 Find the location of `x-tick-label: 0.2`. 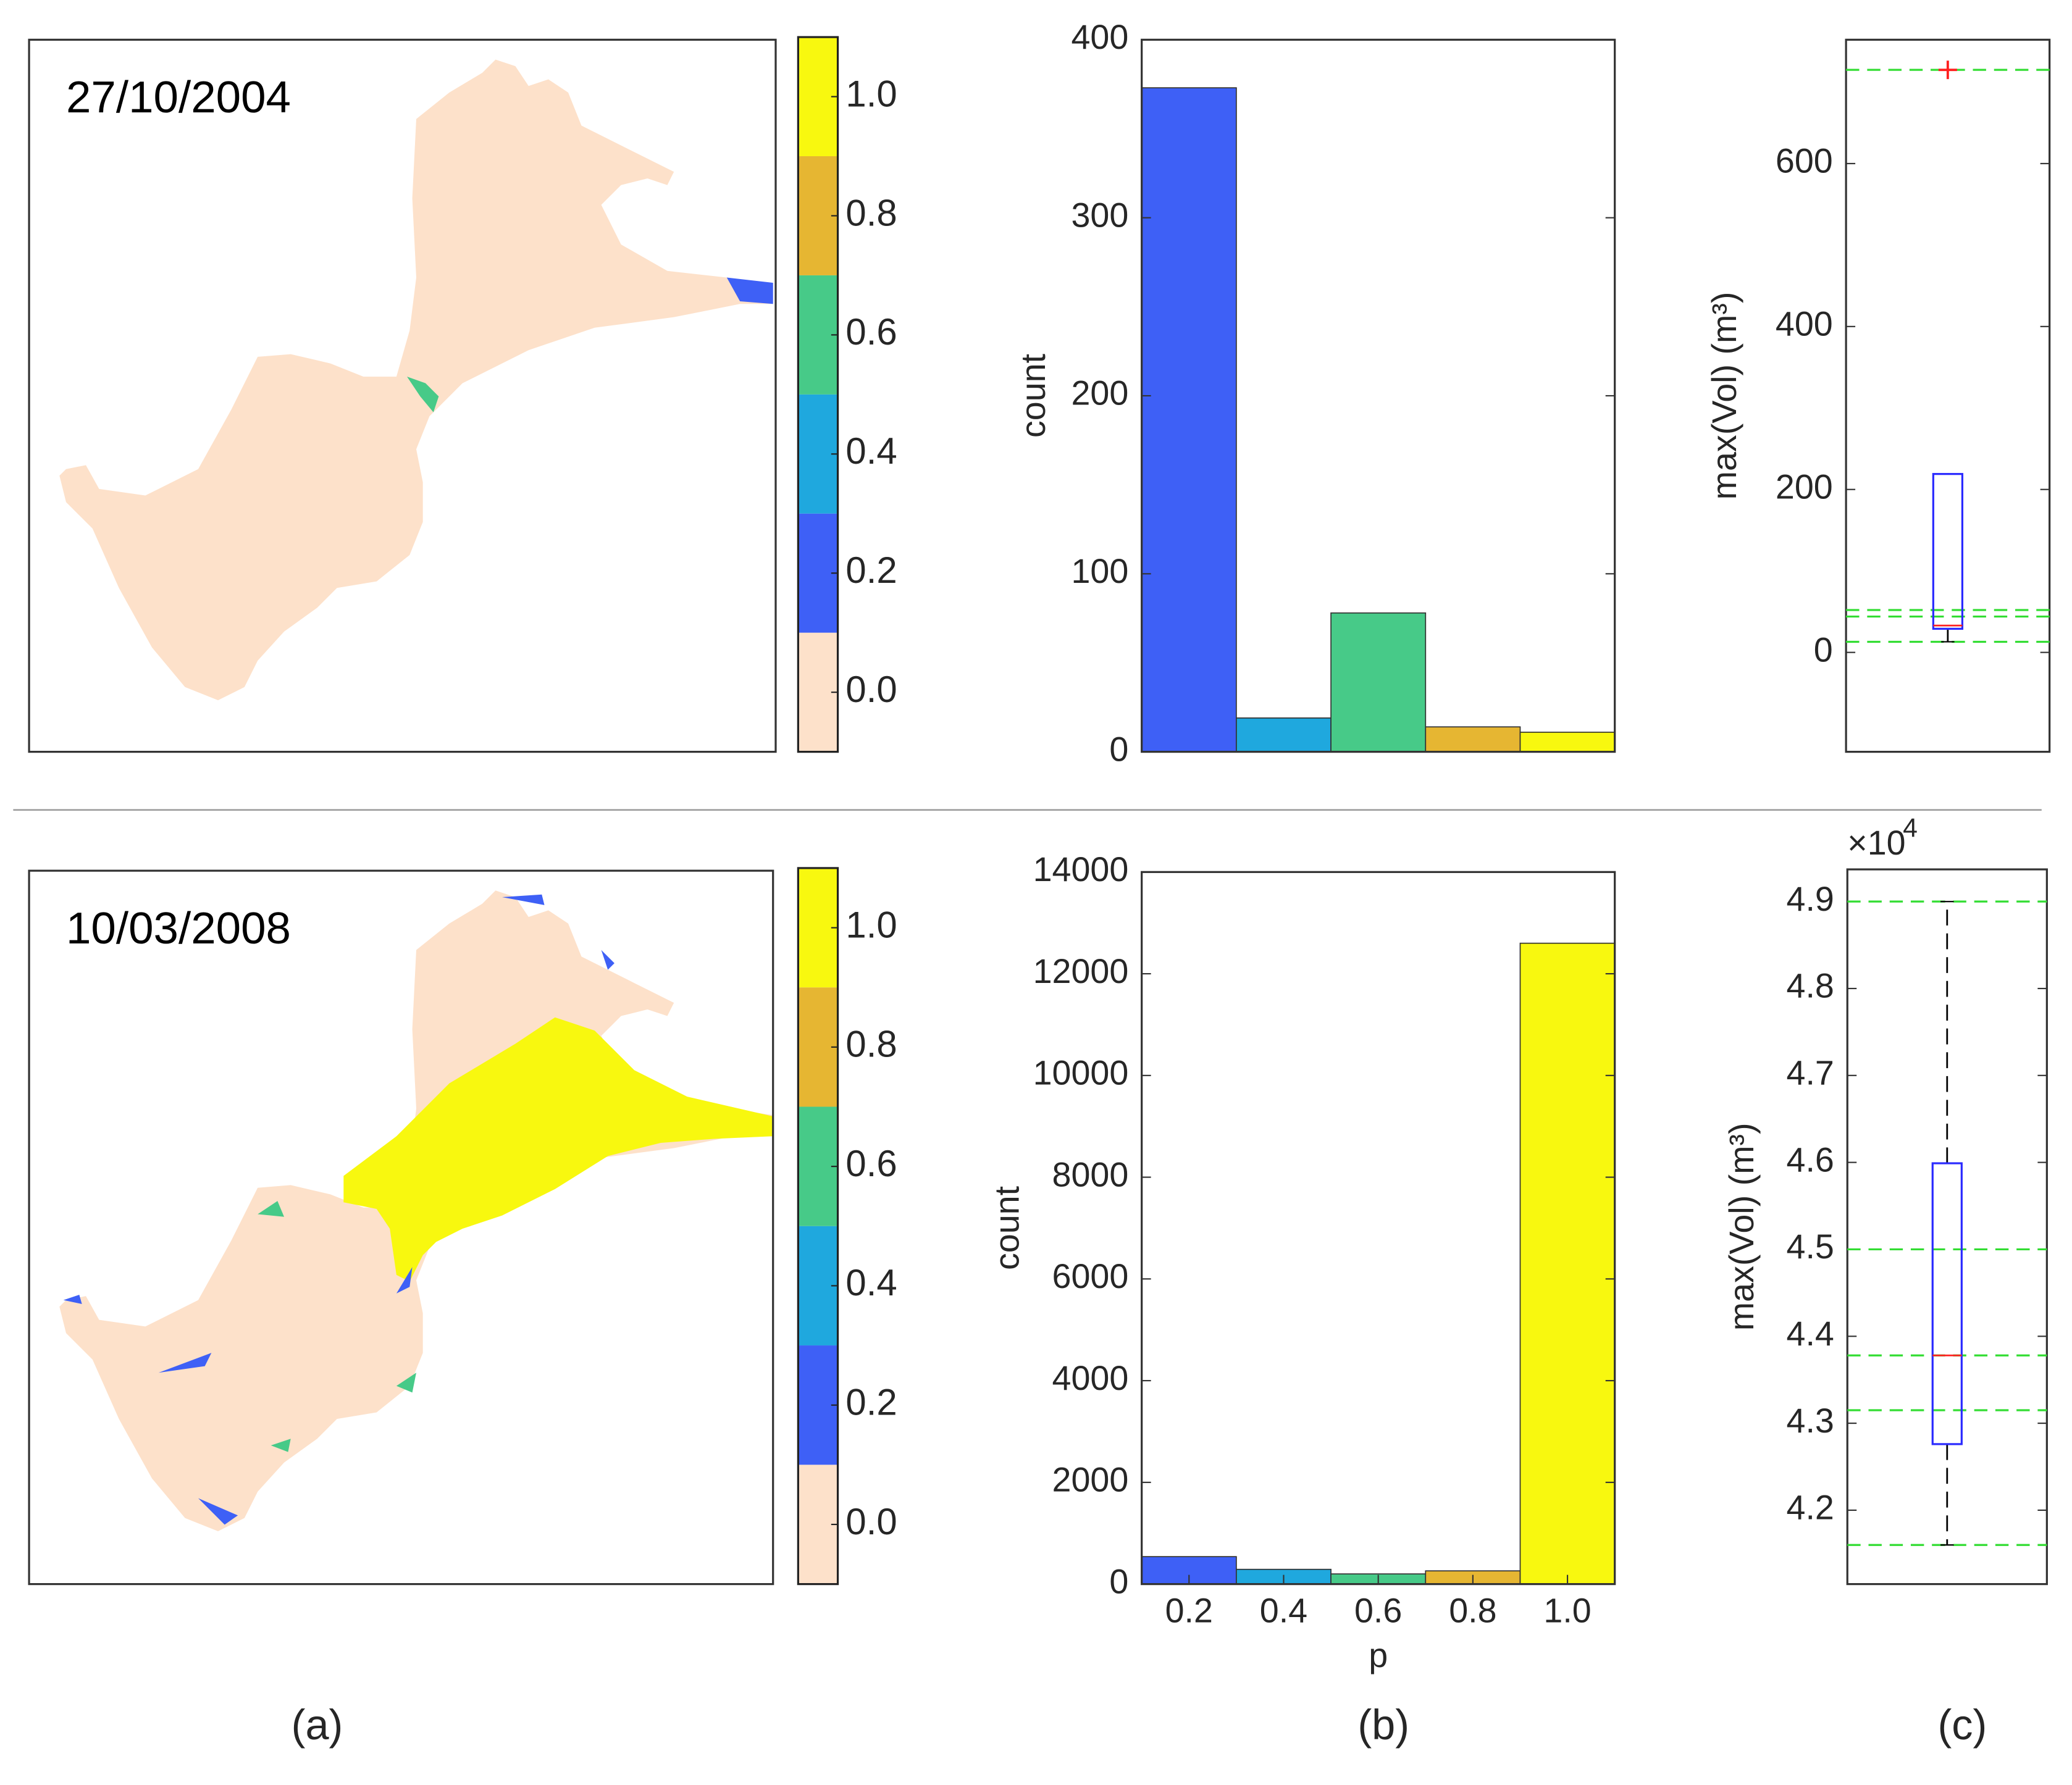

x-tick-label: 0.2 is located at coordinates (1189, 1610).